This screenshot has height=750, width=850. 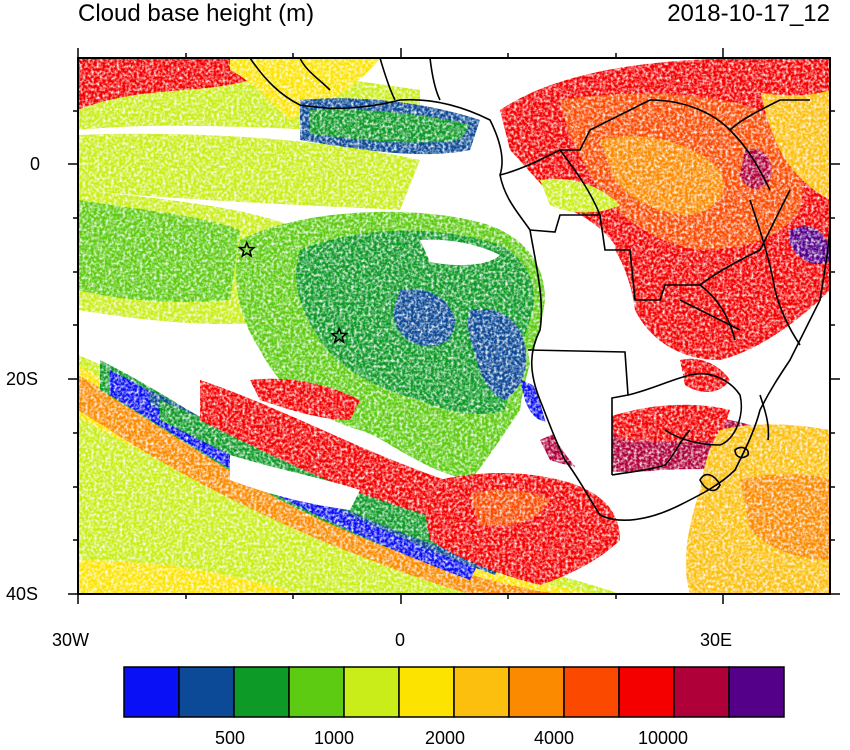 What do you see at coordinates (35, 164) in the screenshot?
I see `y-tick-label: 0` at bounding box center [35, 164].